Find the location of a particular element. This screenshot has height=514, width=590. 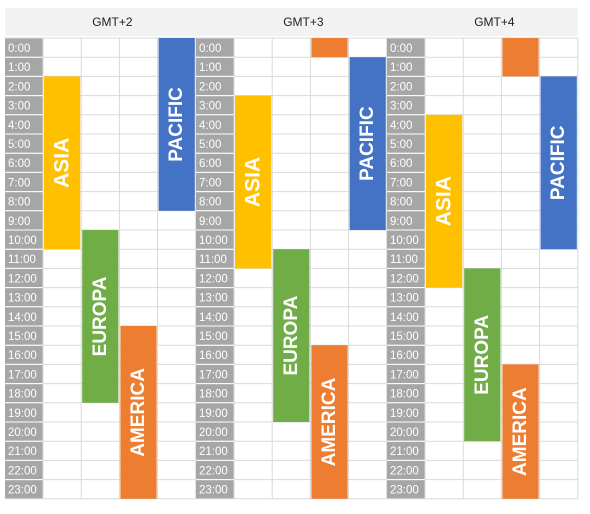

timezone-label: GMT+3 is located at coordinates (303, 22).